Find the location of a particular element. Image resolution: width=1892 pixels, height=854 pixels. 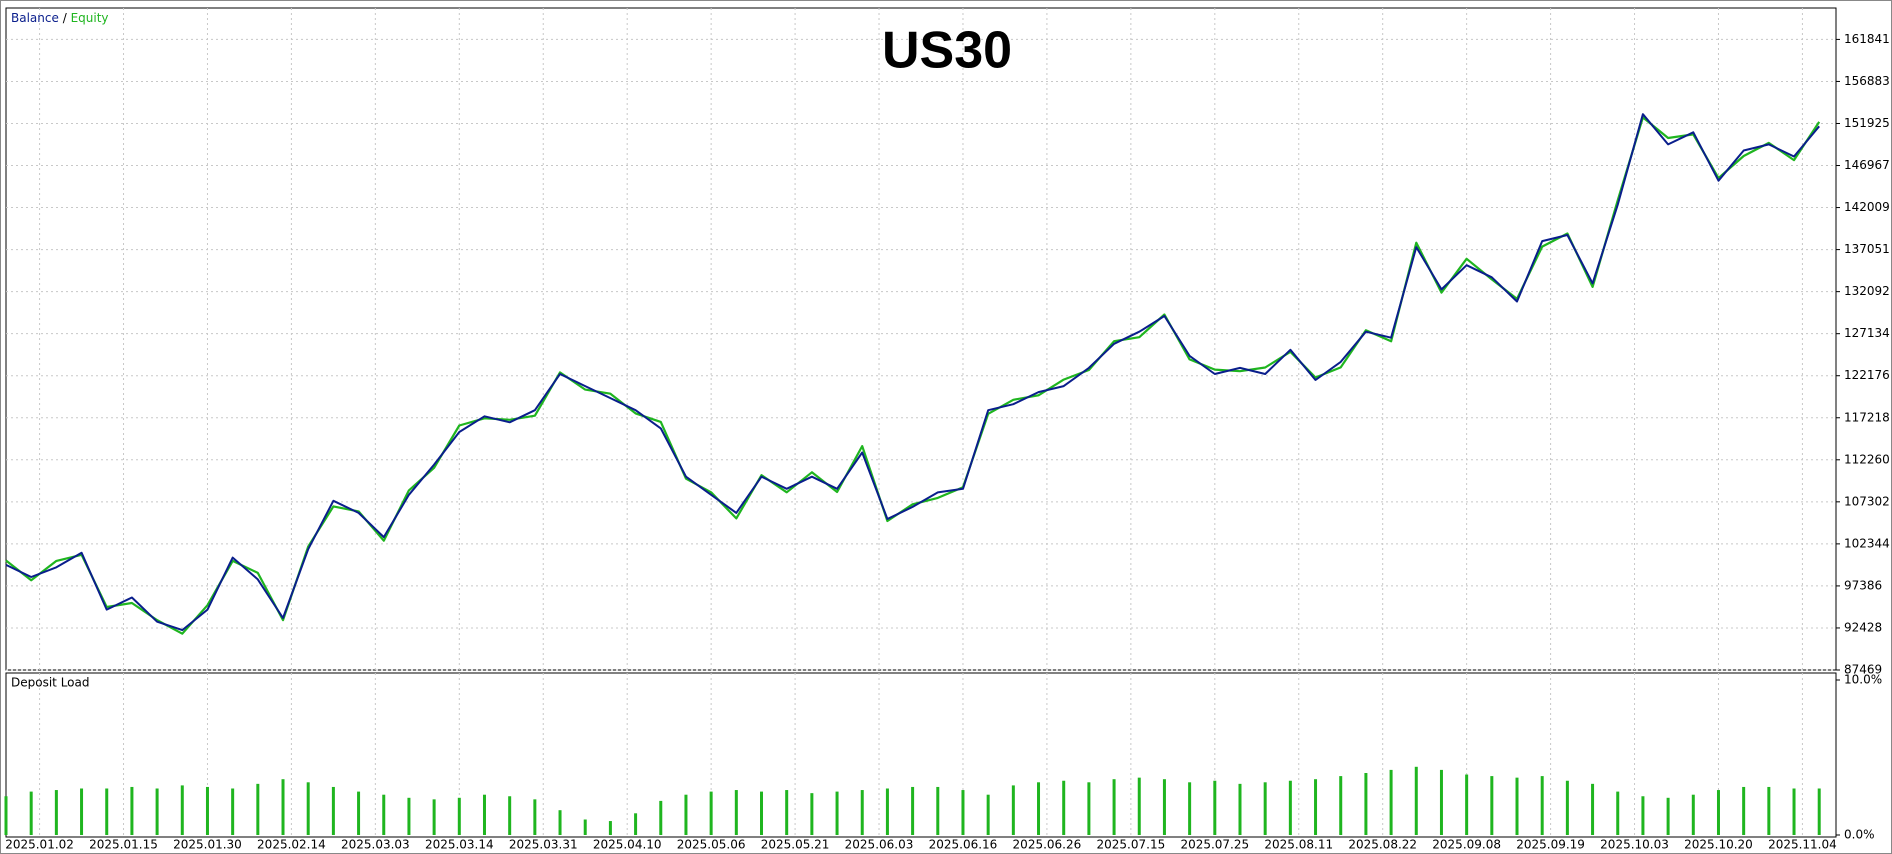

pane-title: Deposit Load is located at coordinates (50, 683).